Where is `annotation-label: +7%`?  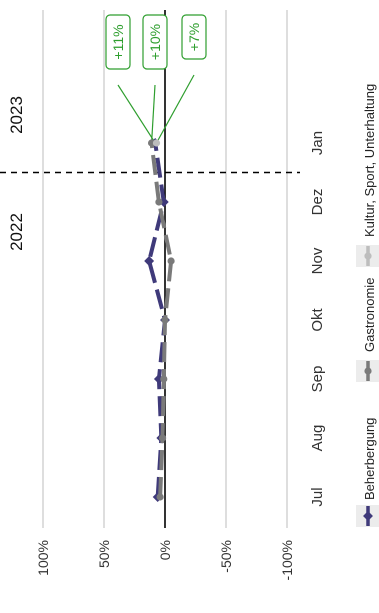
annotation-label: +7% is located at coordinates (194, 37).